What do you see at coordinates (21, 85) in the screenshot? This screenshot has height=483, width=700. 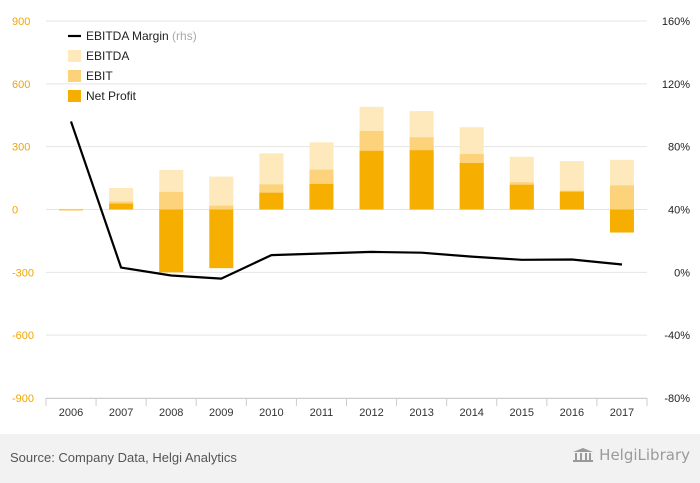 I see `left-tick-label: 600` at bounding box center [21, 85].